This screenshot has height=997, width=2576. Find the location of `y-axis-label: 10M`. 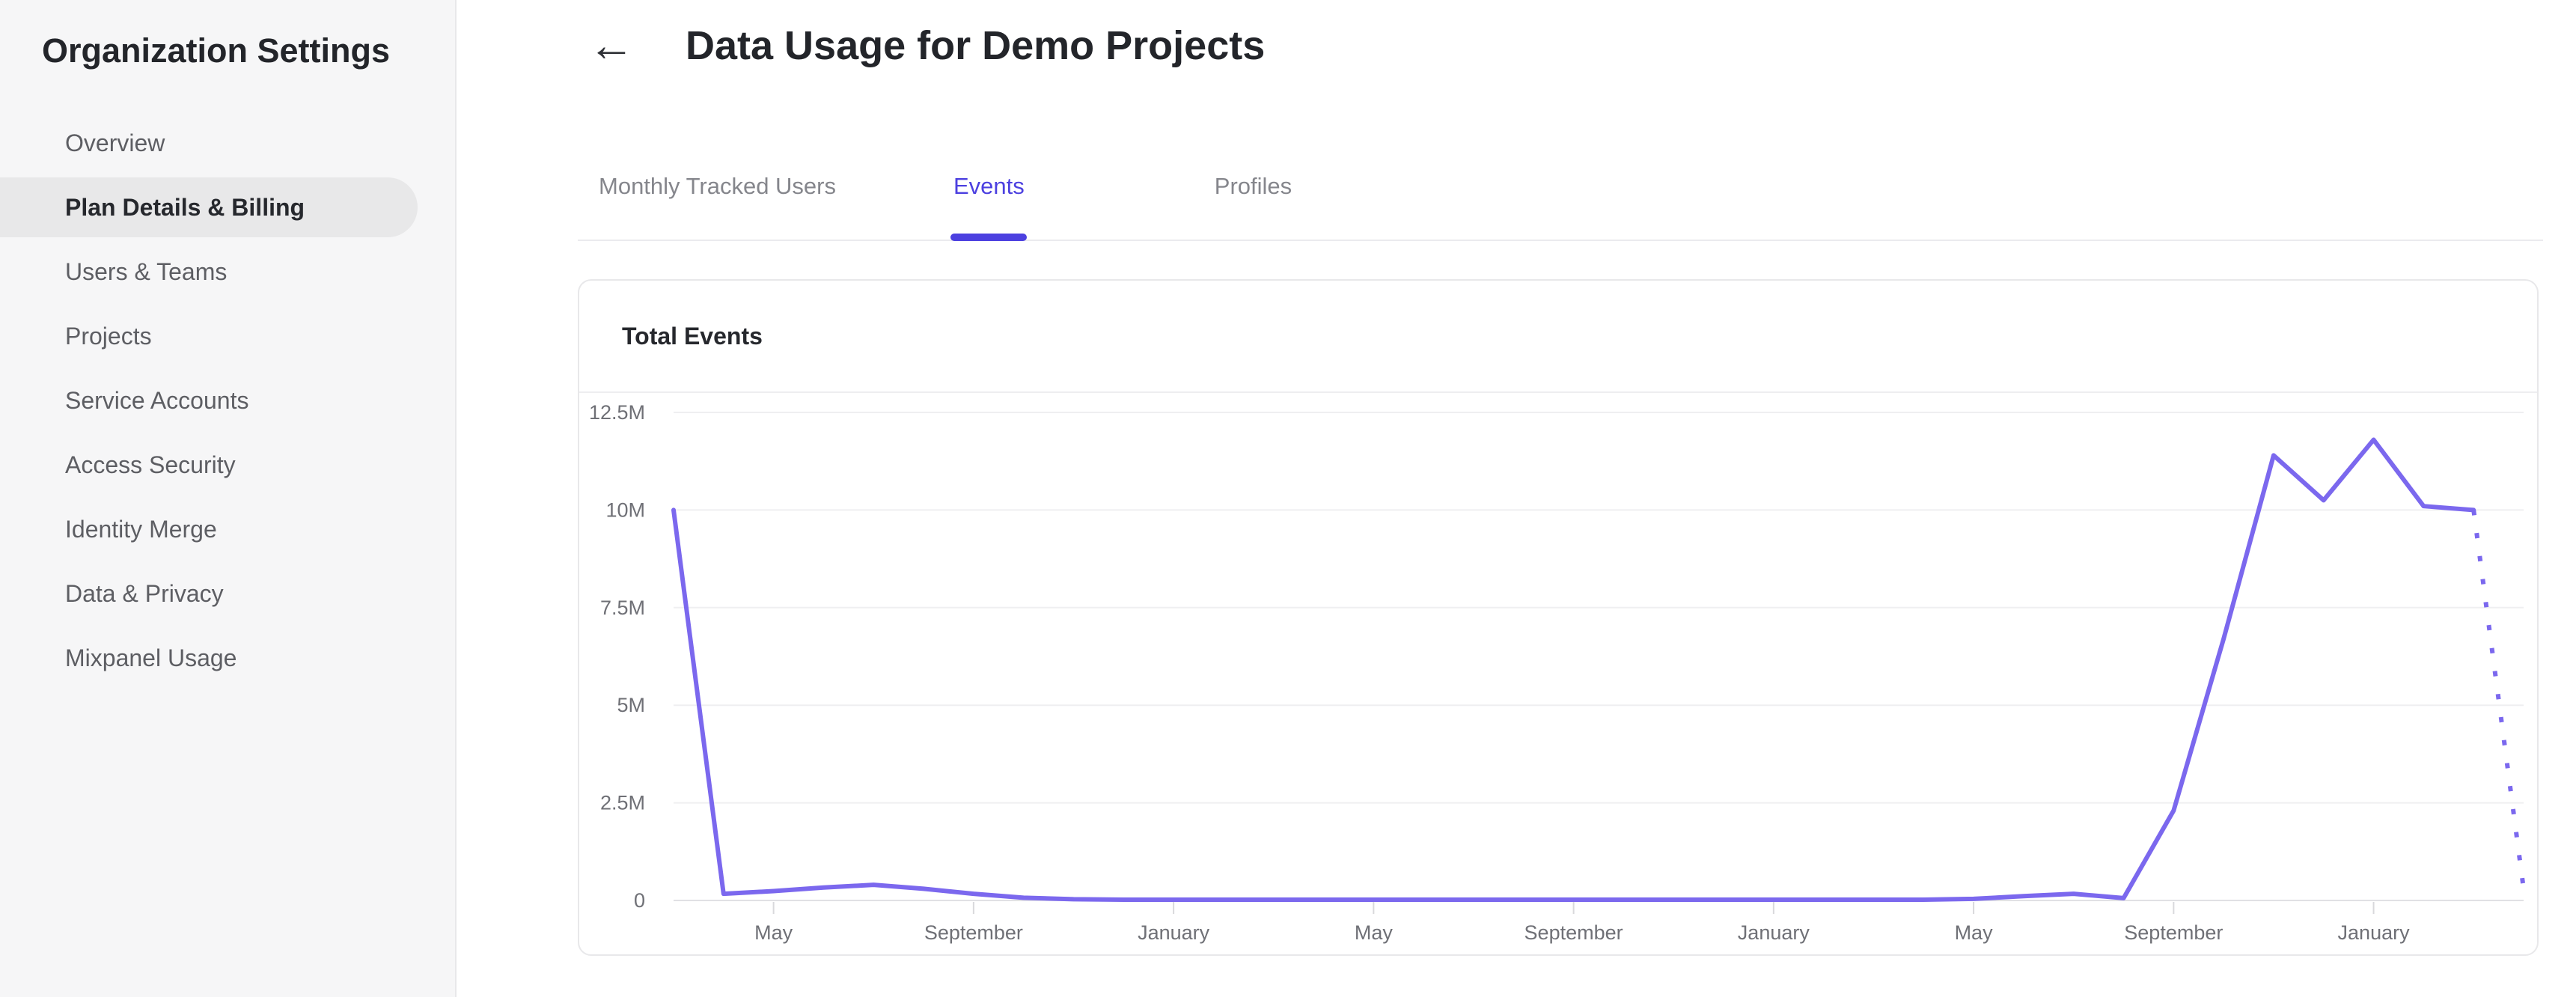

y-axis-label: 10M is located at coordinates (625, 509).